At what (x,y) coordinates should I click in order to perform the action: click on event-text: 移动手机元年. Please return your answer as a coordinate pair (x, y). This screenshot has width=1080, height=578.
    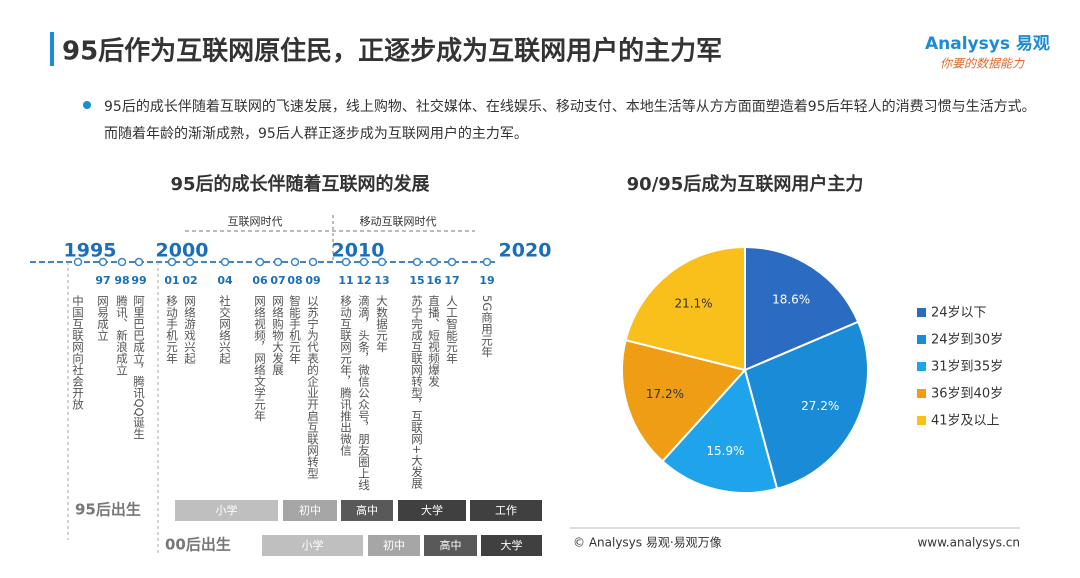
    Looking at the image, I should click on (172, 329).